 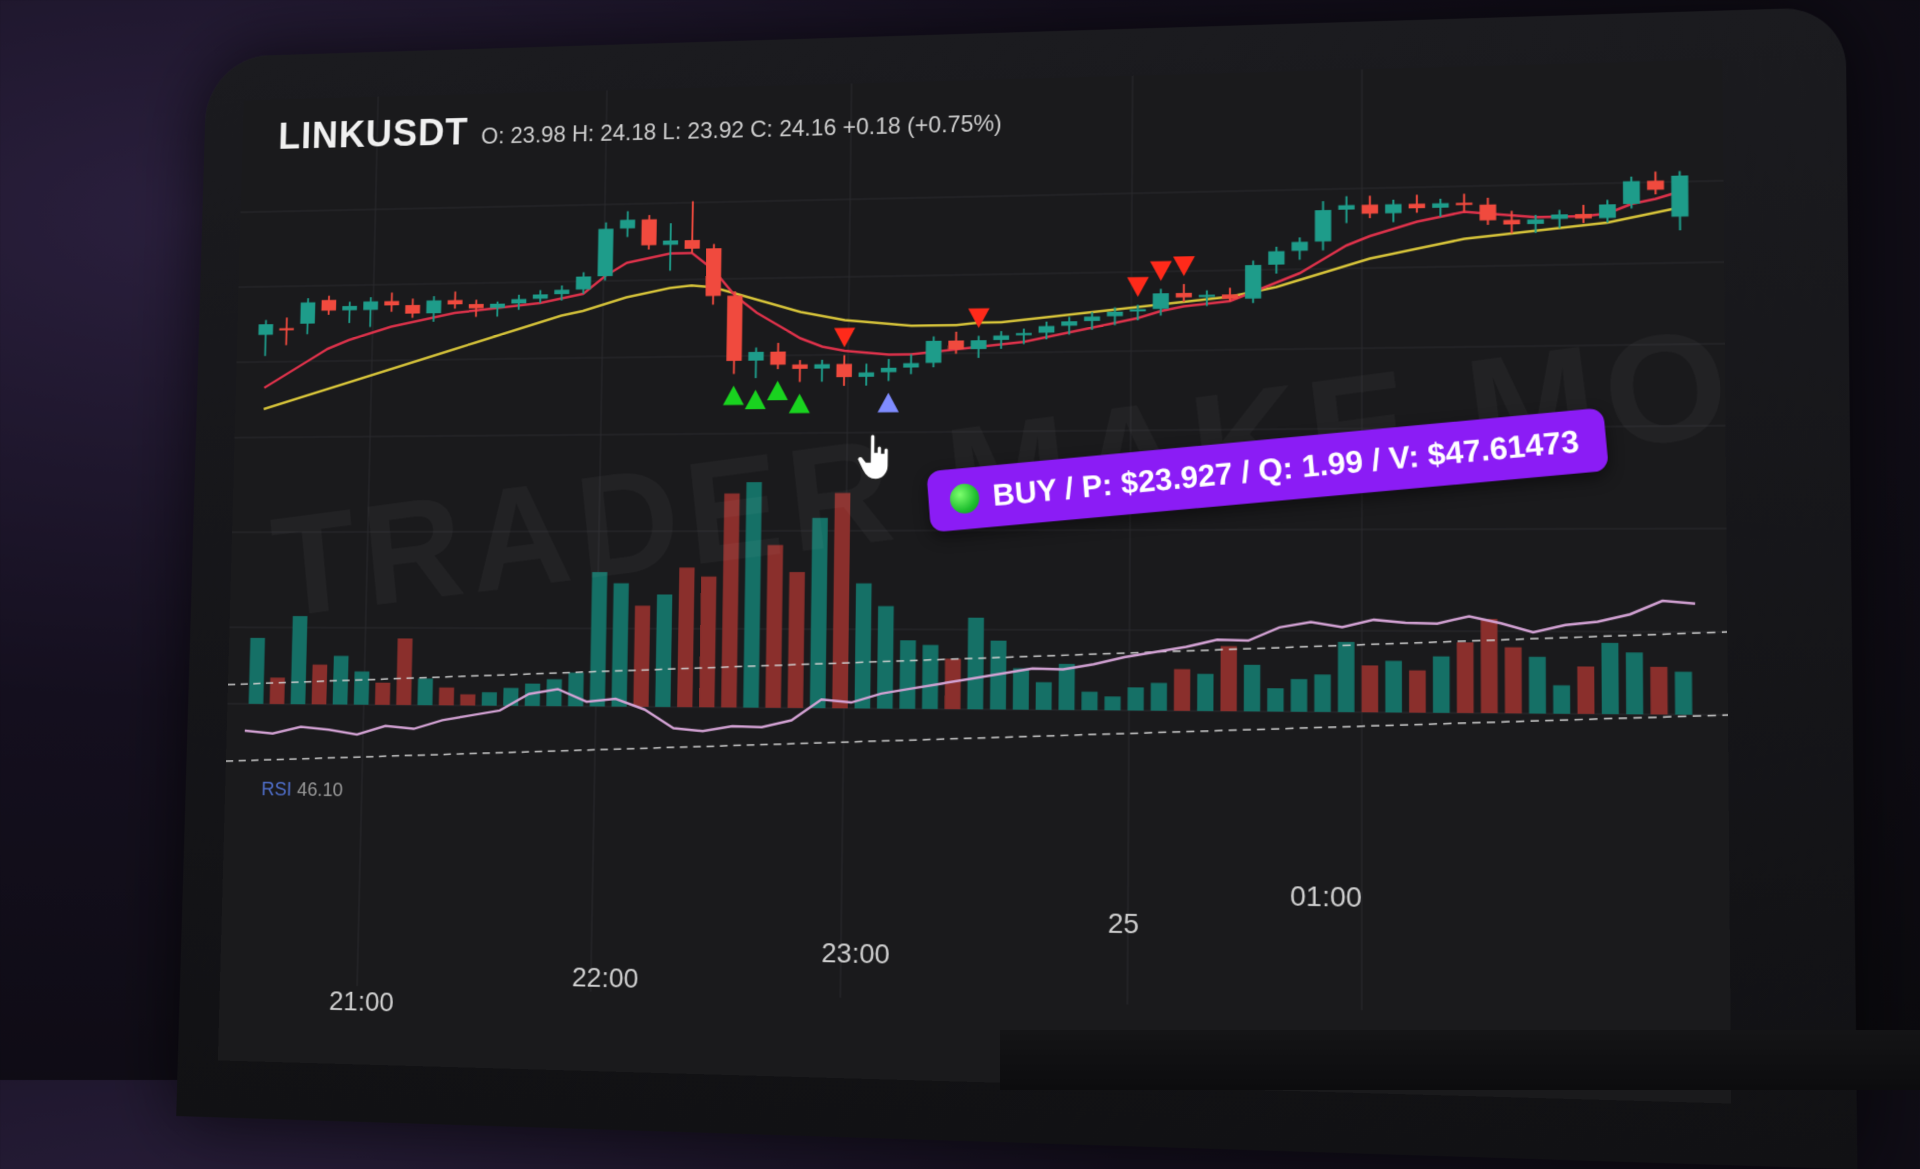 I want to click on symbol-label: LINKUSDT, so click(x=373, y=134).